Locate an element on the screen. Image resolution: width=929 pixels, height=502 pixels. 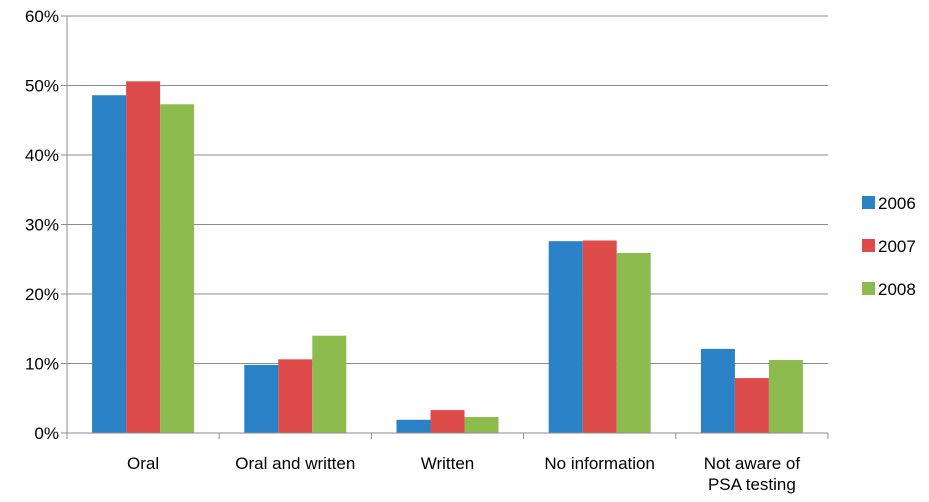
legend-swatch-2007 is located at coordinates (868, 245).